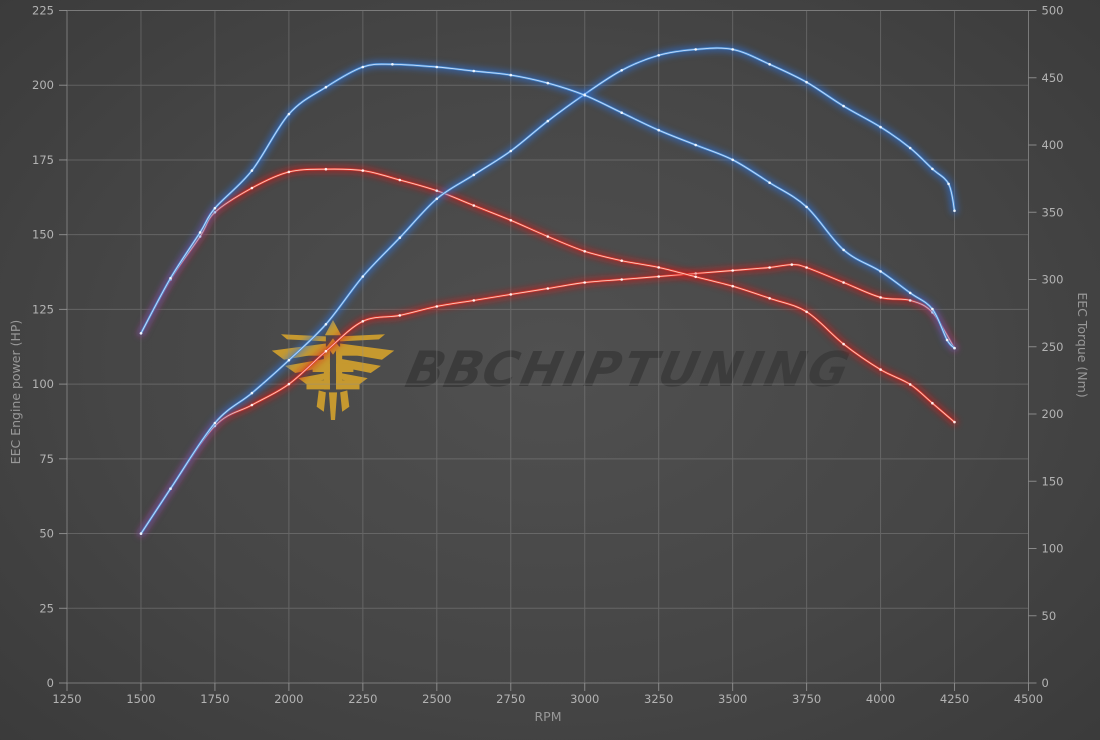 This screenshot has height=740, width=1100. Describe the element at coordinates (140, 699) in the screenshot. I see `x-axis-tick-label: 1500` at that location.